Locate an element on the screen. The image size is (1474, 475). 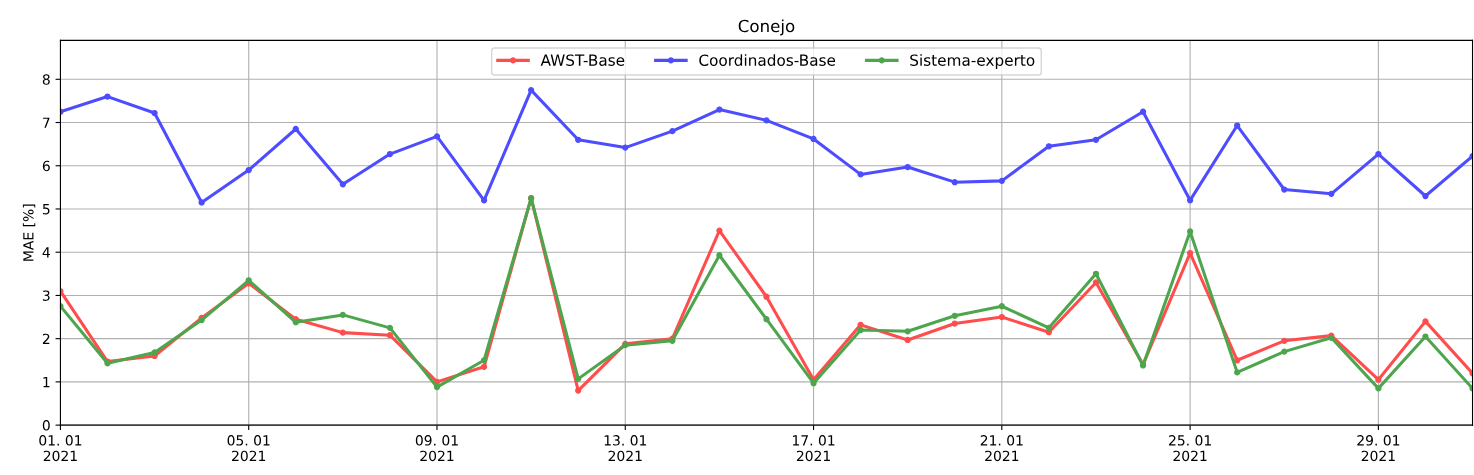
legend-label: Coordinados-Base is located at coordinates (767, 60).